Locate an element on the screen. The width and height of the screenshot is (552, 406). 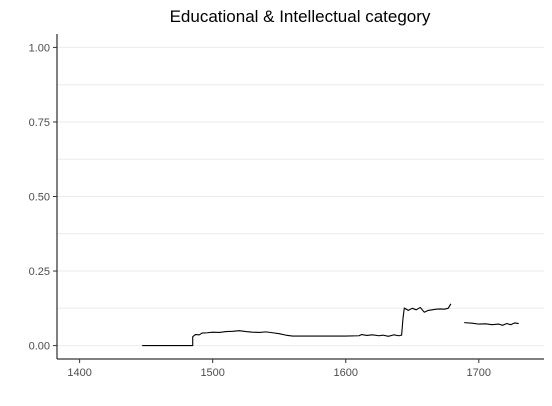
y-tick-label: 0.00 is located at coordinates (39, 347).